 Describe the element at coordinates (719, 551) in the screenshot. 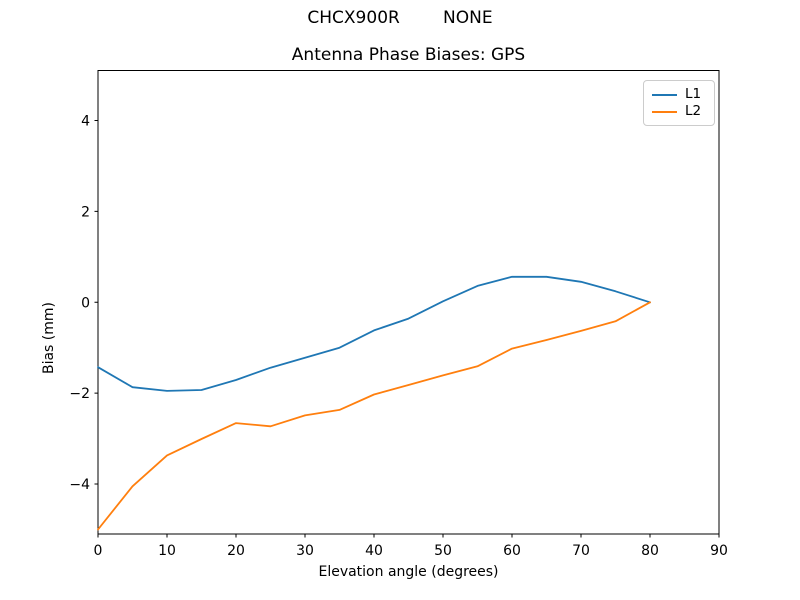

I see `x-tick-label: 90` at that location.